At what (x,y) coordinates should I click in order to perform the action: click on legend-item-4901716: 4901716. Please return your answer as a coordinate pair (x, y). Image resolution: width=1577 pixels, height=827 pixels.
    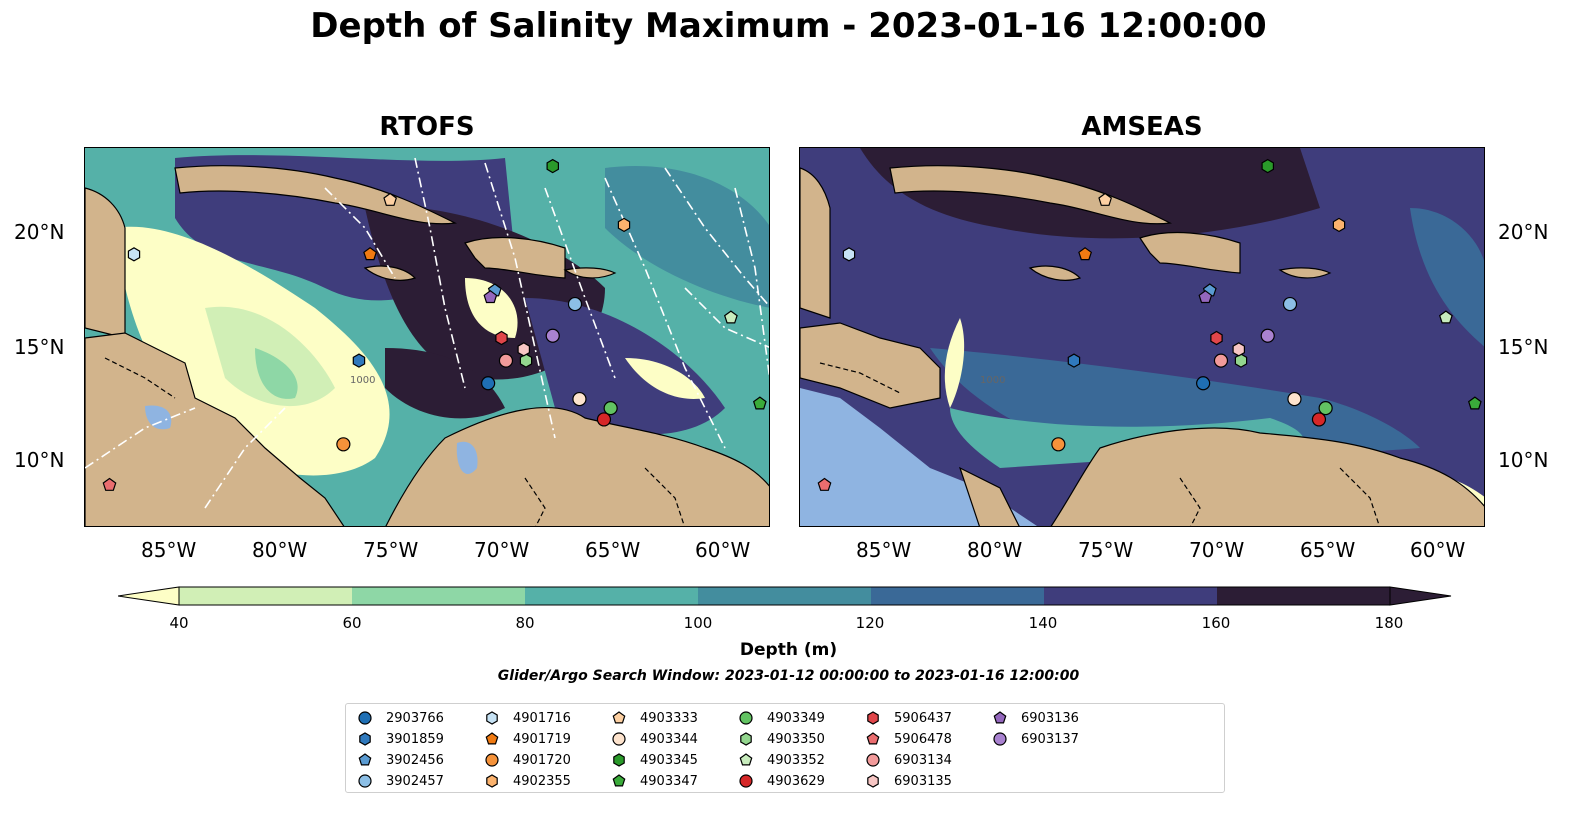
    Looking at the image, I should click on (526, 718).